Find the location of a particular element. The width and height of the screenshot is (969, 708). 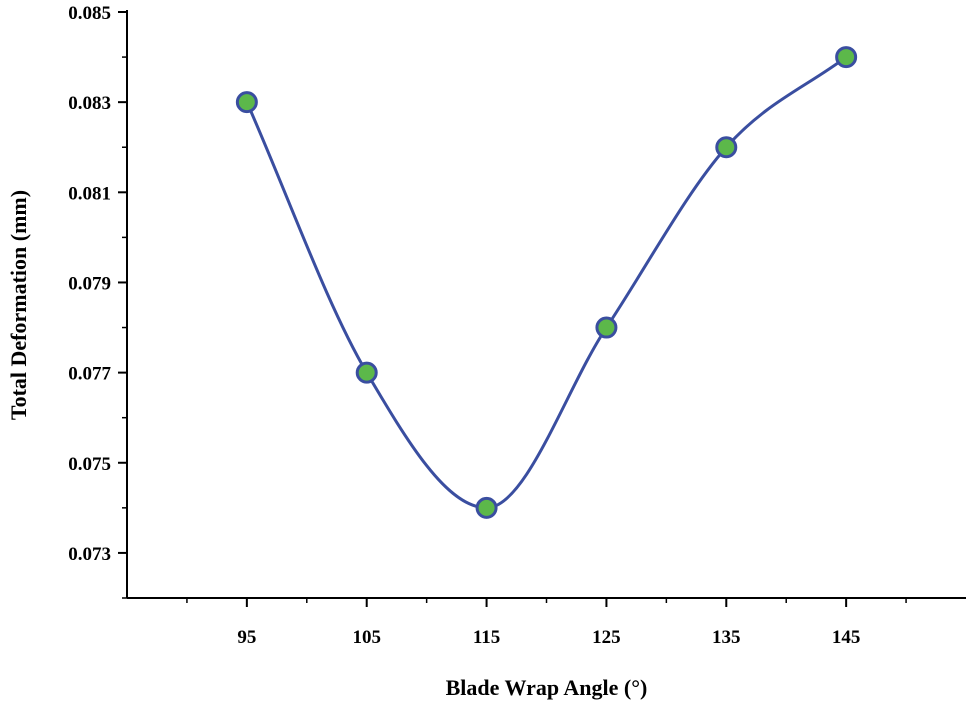

y-axis-title: Total Deformation (mm) is located at coordinates (18, 305).